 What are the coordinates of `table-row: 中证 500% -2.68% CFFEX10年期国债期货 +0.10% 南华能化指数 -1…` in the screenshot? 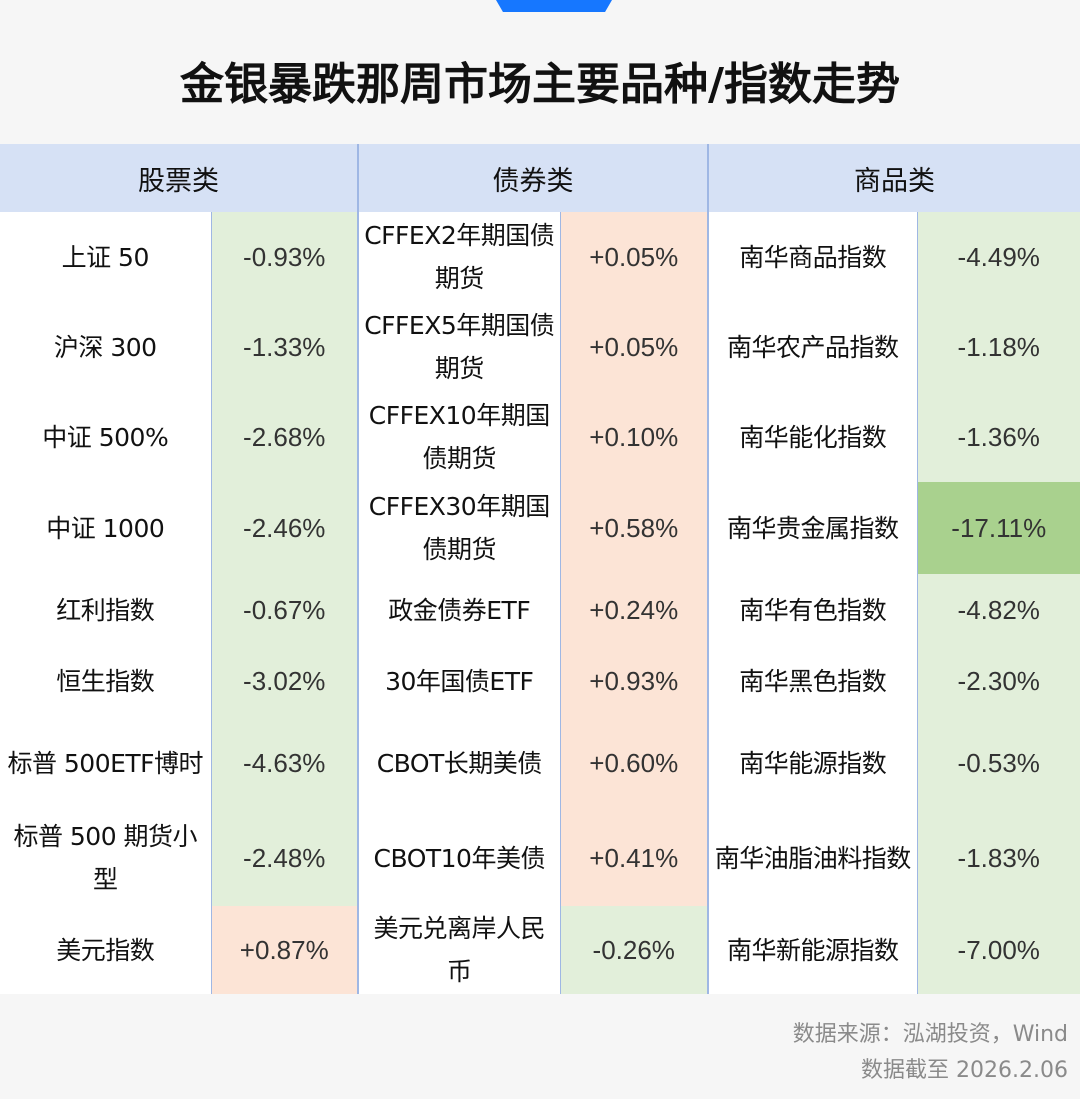 It's located at (540, 437).